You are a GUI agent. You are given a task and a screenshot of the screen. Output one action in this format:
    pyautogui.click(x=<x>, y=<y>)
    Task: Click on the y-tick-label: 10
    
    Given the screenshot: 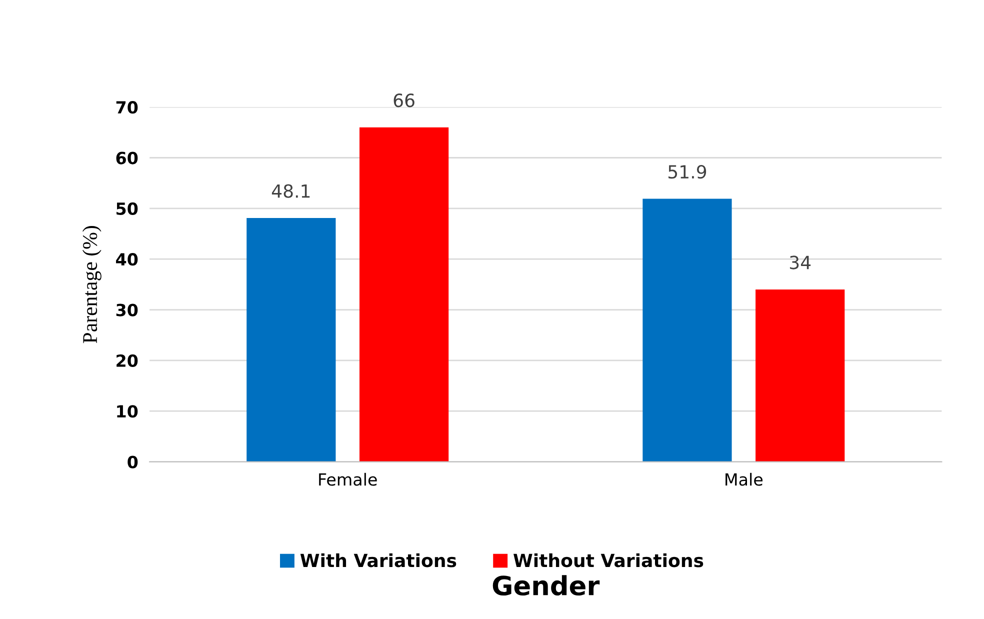 What is the action you would take?
    pyautogui.click(x=127, y=411)
    